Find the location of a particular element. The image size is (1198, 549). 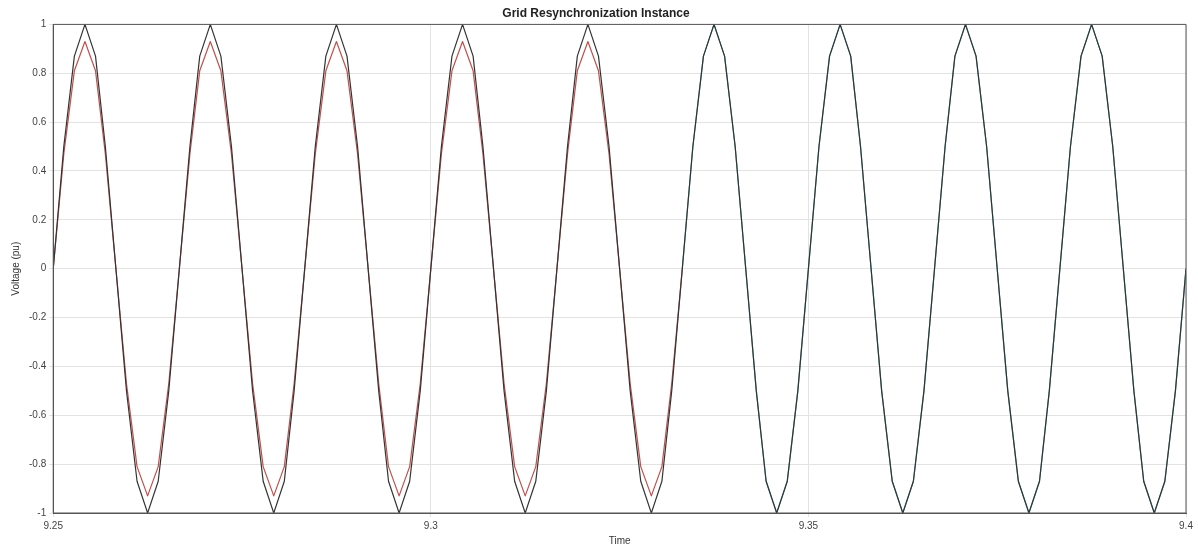

y-tick-label: 0.6 is located at coordinates (39, 121).